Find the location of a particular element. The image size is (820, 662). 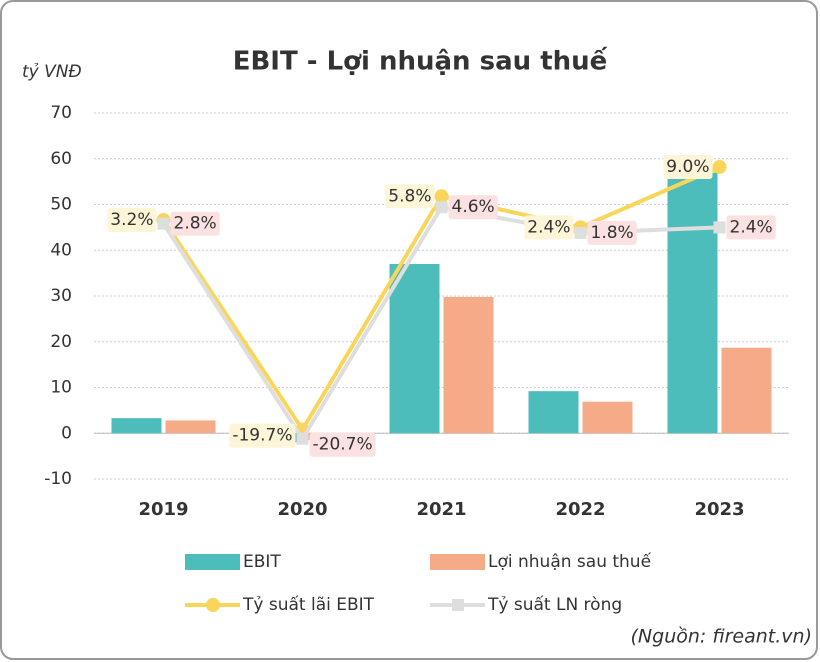

y-tick-label: 30 is located at coordinates (61, 296).